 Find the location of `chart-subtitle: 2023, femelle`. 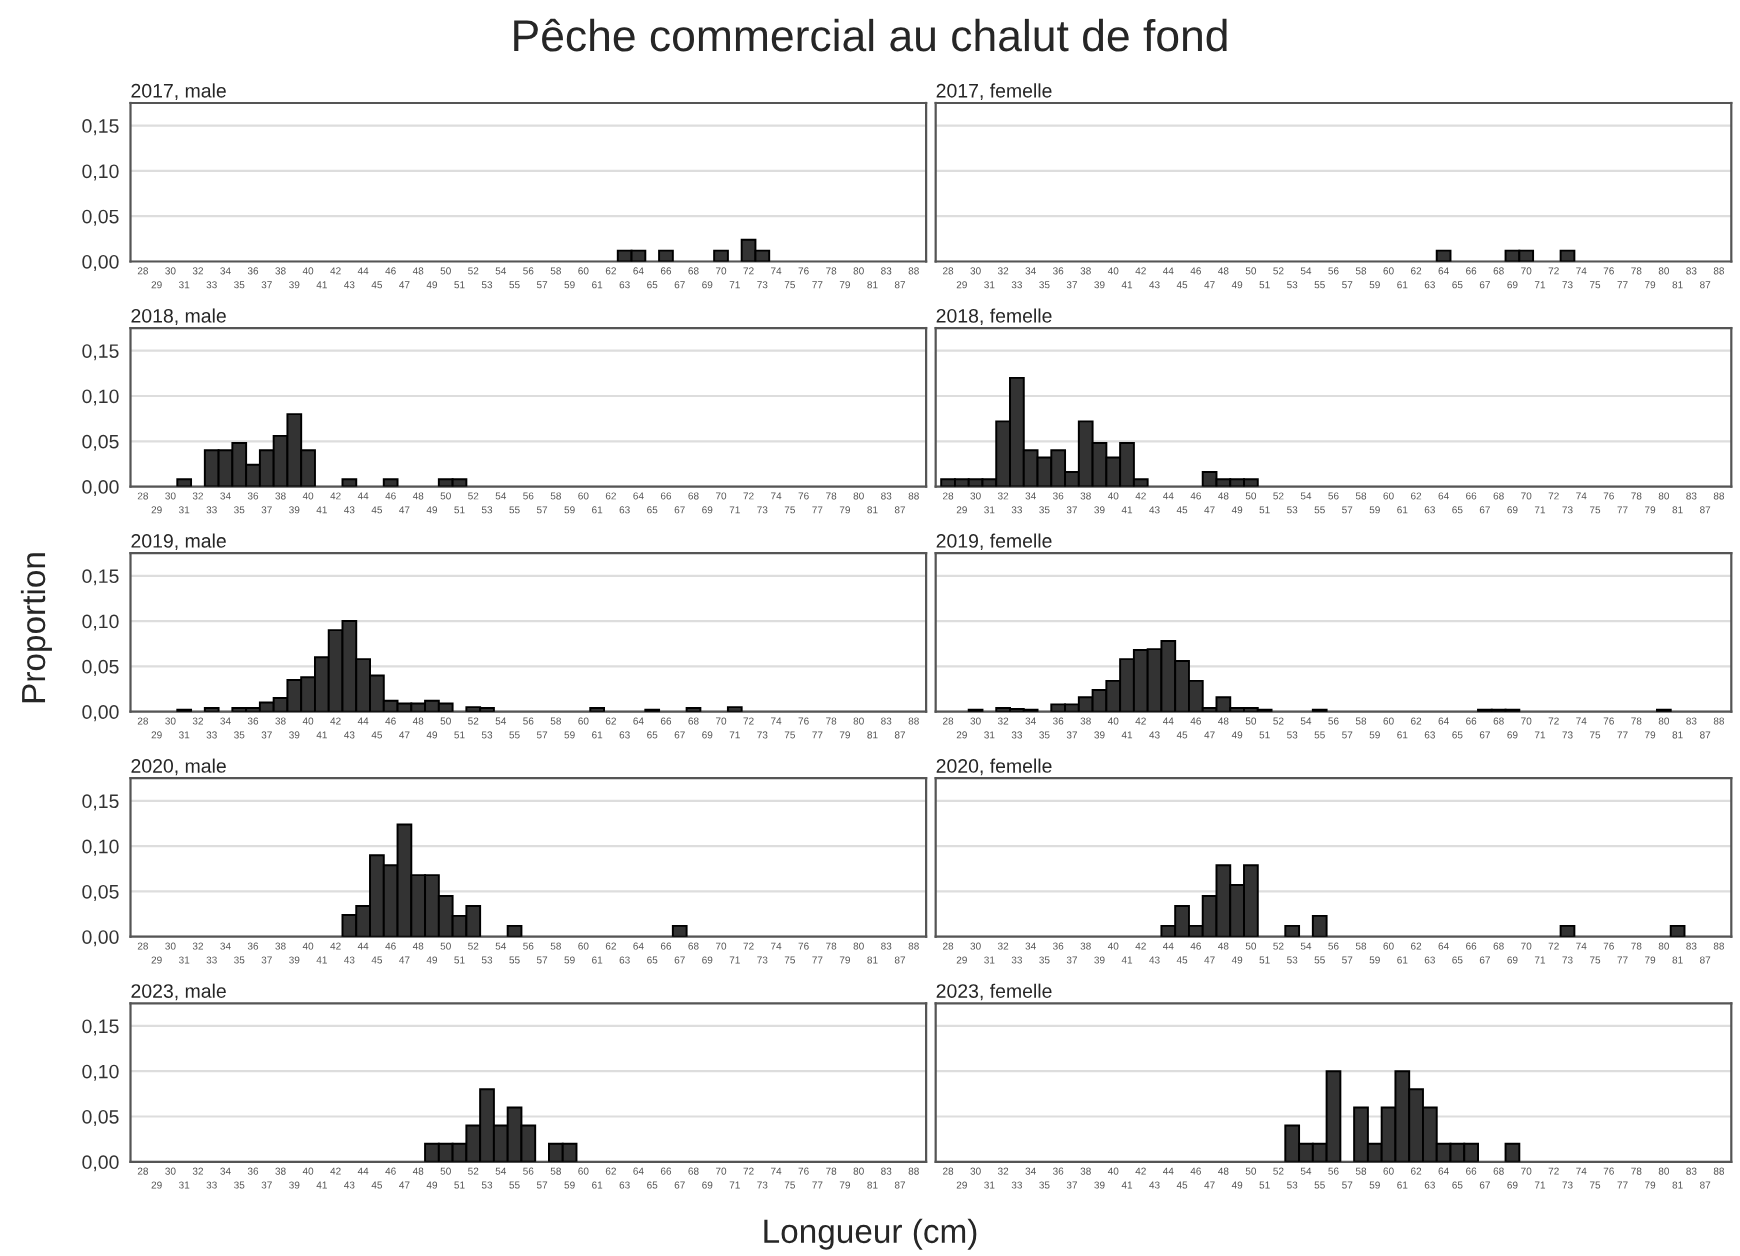

chart-subtitle: 2023, femelle is located at coordinates (994, 992).